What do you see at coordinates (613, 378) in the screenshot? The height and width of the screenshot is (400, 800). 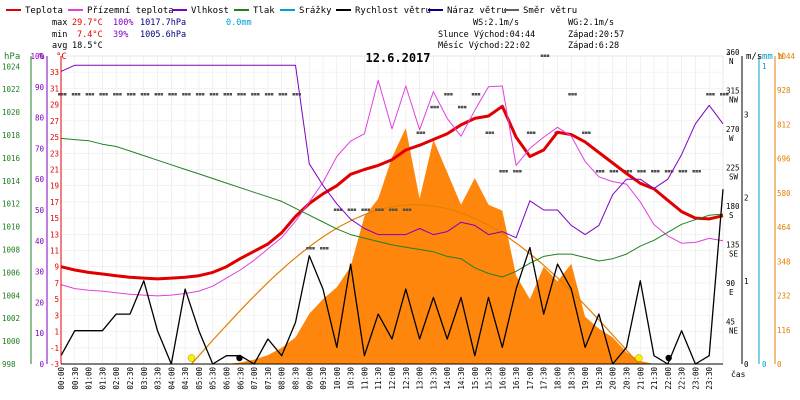 I see `time-tick-label: 20:00` at bounding box center [613, 378].